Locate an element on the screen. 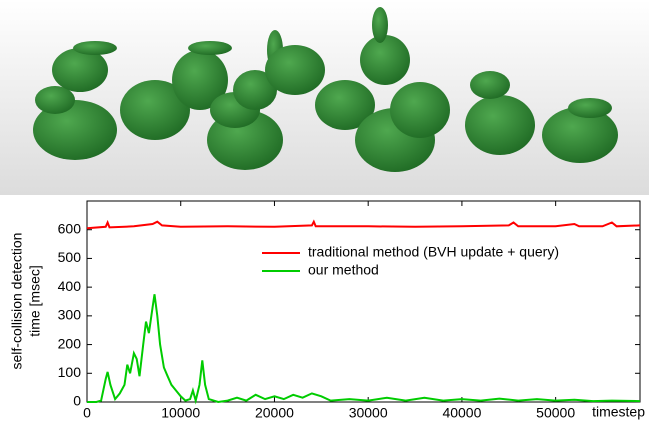 This screenshot has height=429, width=649. x-tick-label: 10000 is located at coordinates (180, 413).